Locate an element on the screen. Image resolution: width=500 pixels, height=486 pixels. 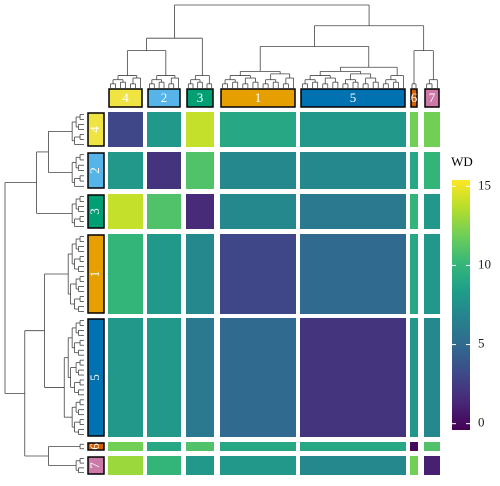
colorbar-tick-label: 0 is located at coordinates (481, 422).